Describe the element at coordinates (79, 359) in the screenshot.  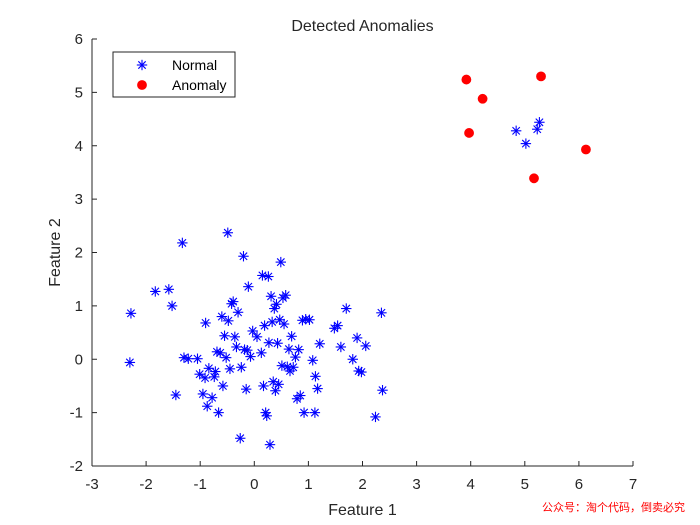
I see `y-tick-label: 0` at that location.